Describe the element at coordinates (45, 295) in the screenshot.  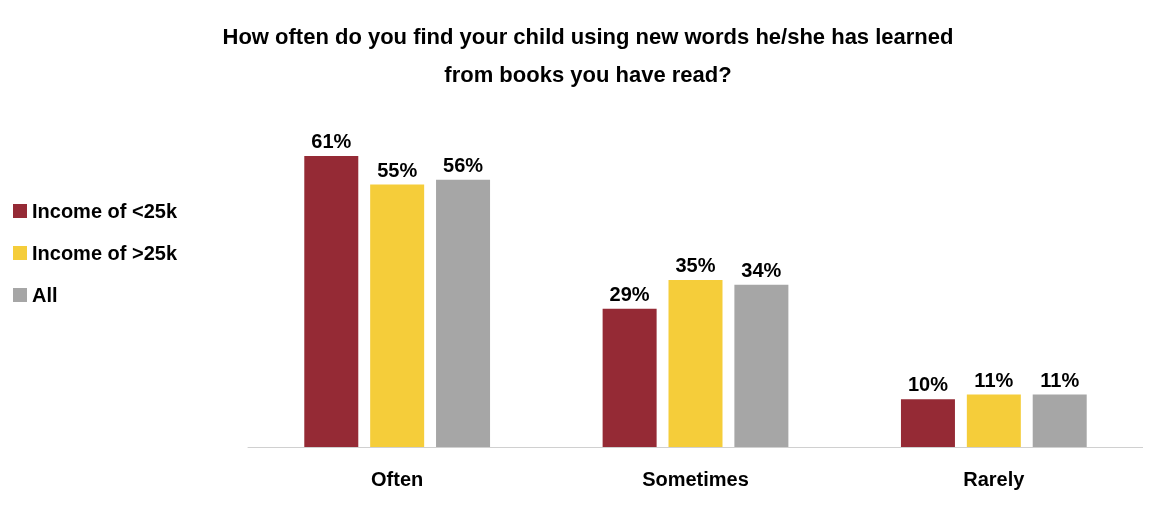
I see `legend-label: All` at that location.